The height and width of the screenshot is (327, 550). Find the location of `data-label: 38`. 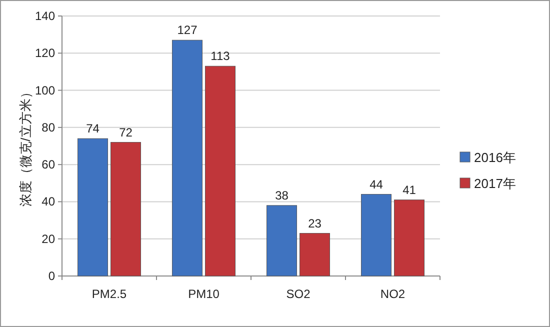

data-label: 38 is located at coordinates (282, 195).